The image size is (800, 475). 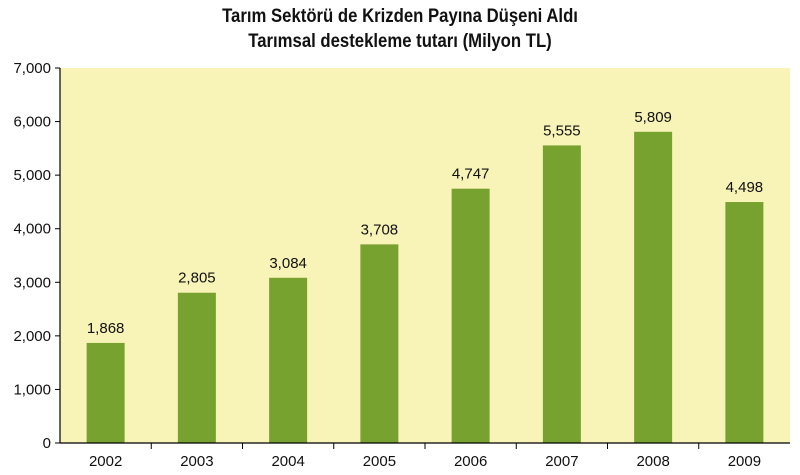 What do you see at coordinates (425, 456) in the screenshot?
I see `x-axis-ticks: 2002 2003 2004 2005 2006 2007 2008 2009` at bounding box center [425, 456].